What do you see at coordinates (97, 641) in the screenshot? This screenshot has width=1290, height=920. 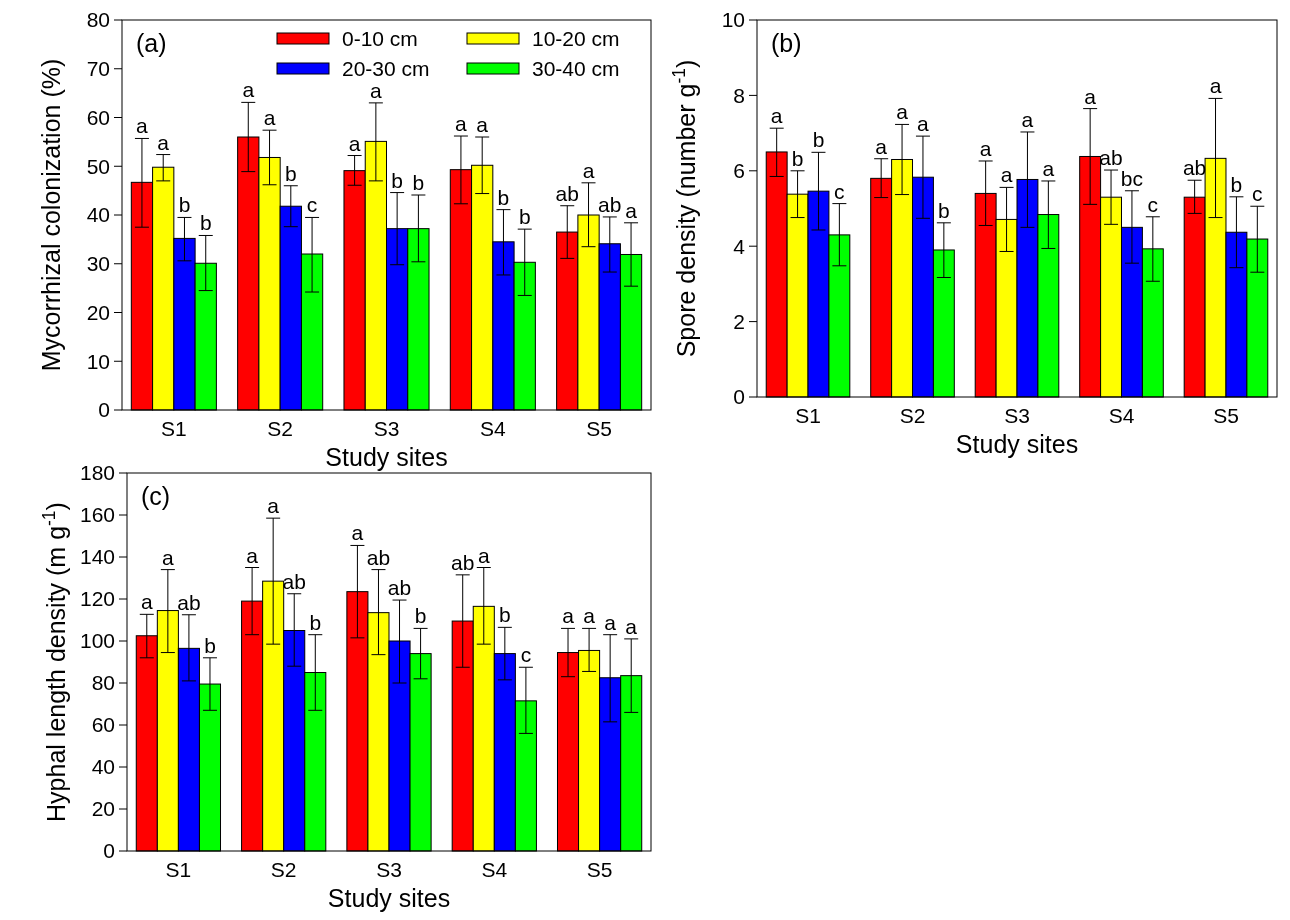 I see `y-tick-label: 100` at bounding box center [97, 641].